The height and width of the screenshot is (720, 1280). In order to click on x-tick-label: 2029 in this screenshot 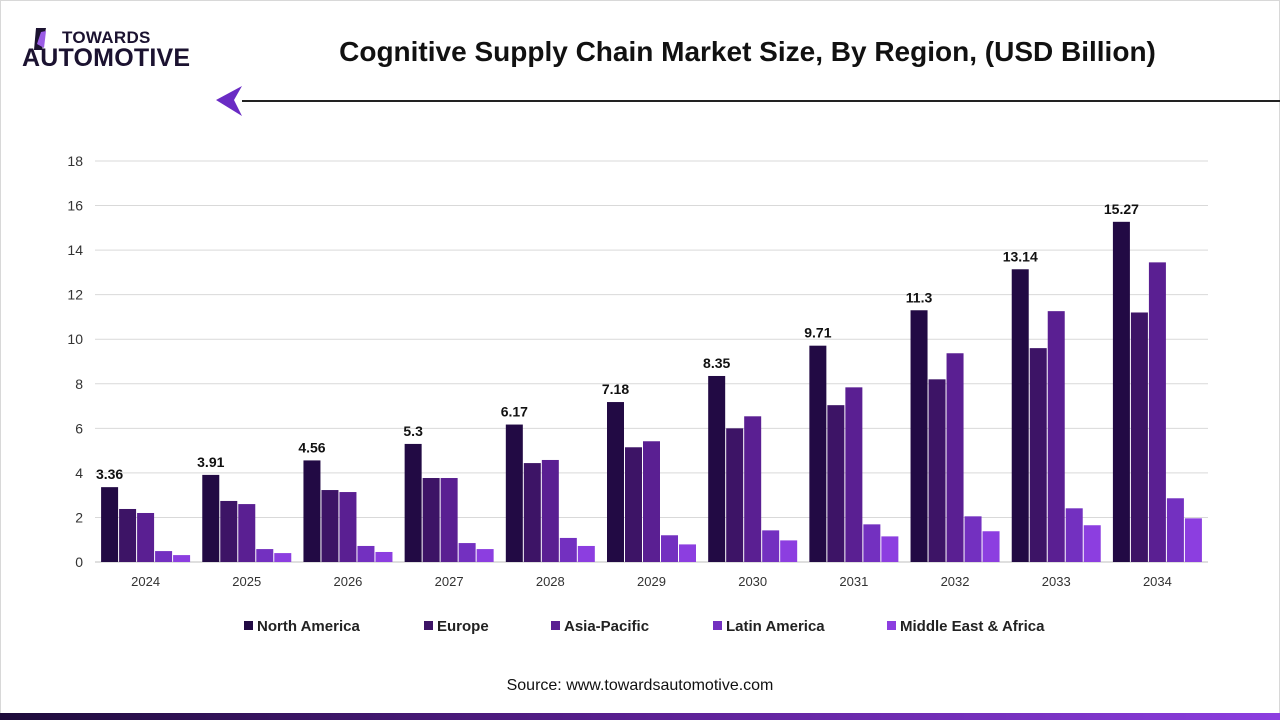, I will do `click(651, 581)`.